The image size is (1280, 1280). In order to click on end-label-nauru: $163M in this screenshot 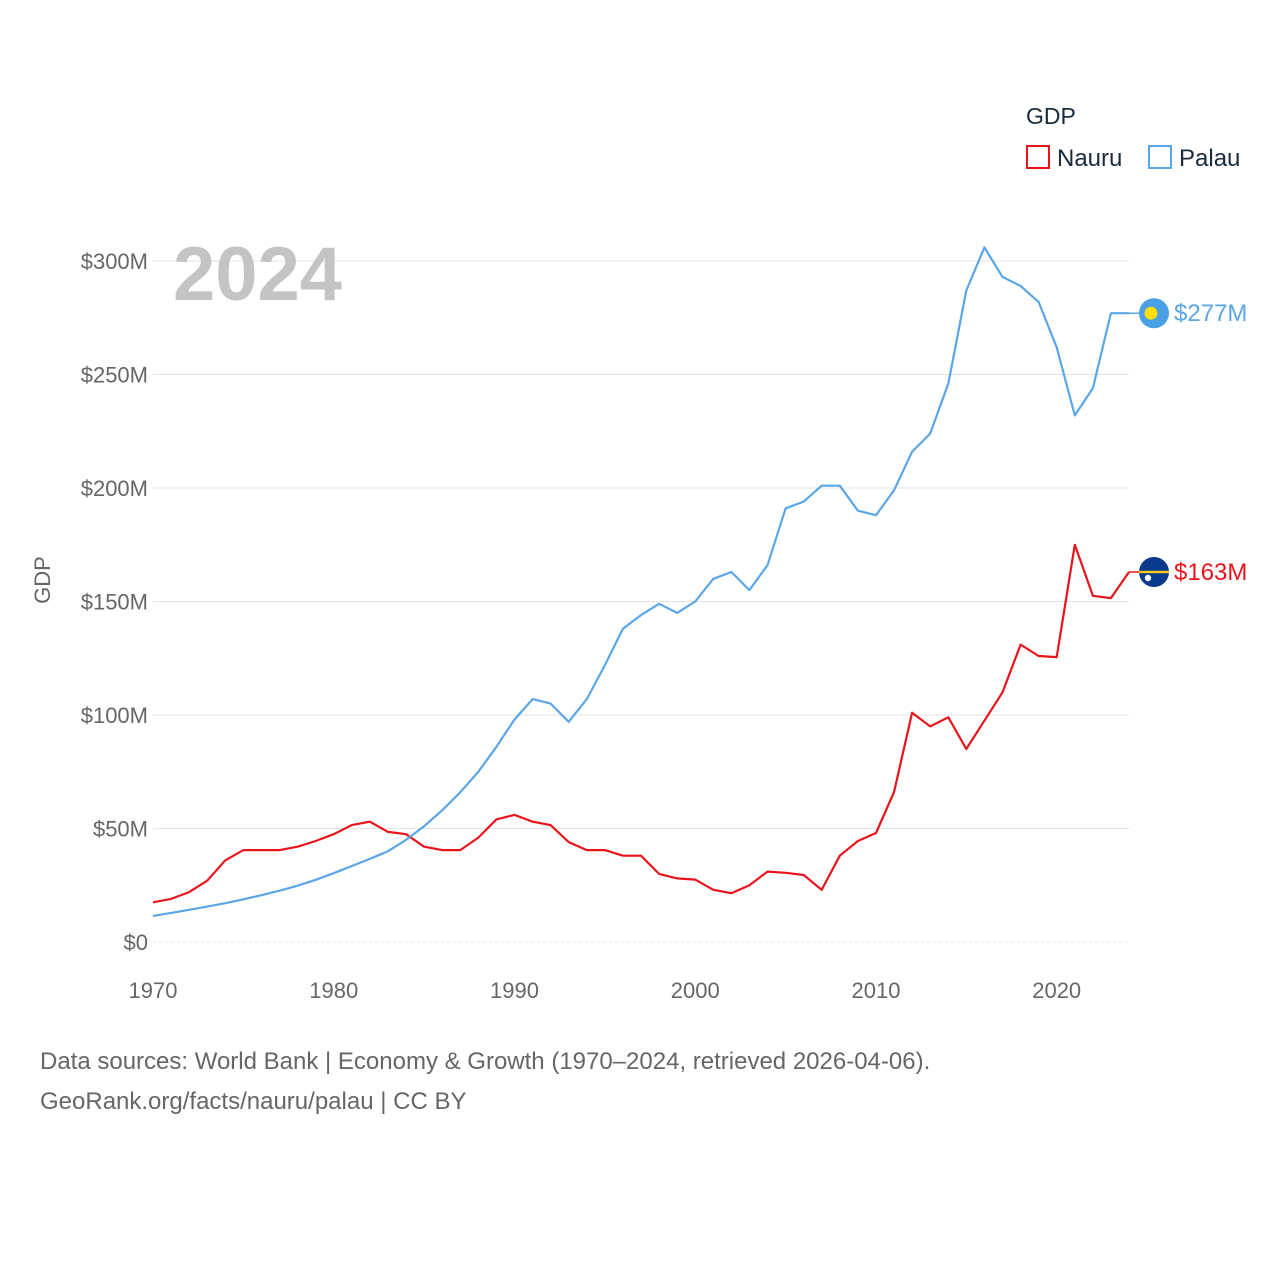, I will do `click(1210, 572)`.